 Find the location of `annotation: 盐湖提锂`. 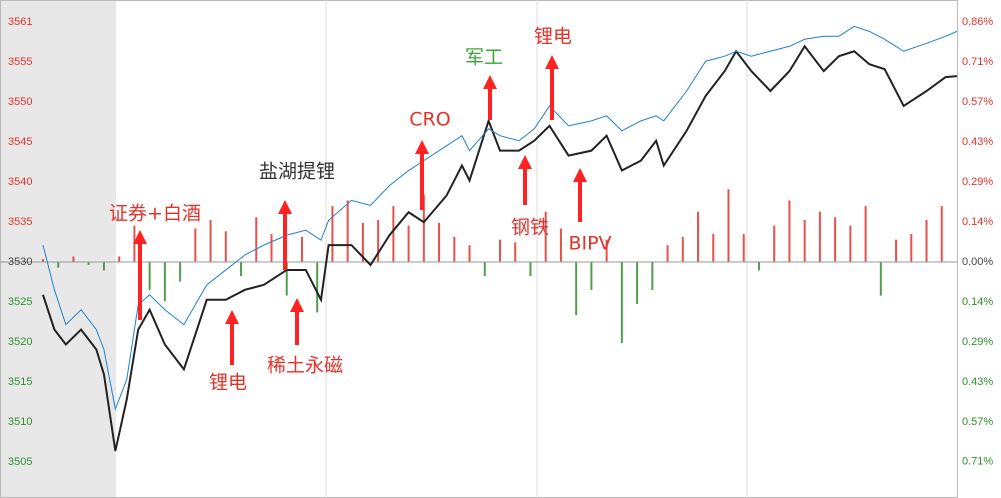

annotation: 盐湖提锂 is located at coordinates (297, 172).